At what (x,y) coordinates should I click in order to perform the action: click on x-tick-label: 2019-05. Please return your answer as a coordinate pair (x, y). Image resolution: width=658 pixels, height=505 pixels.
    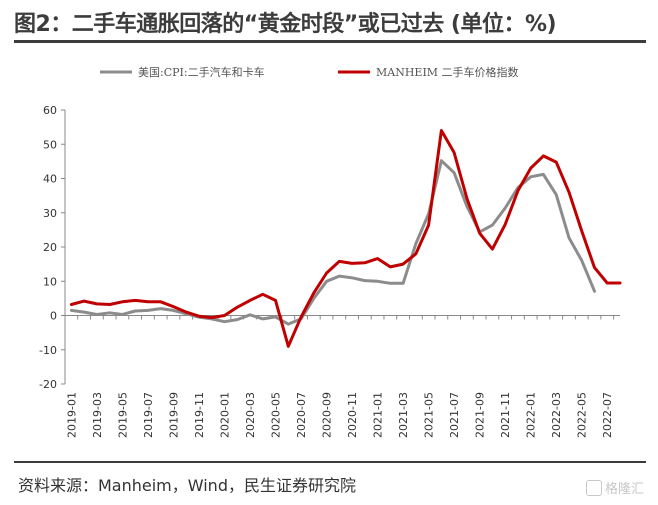
    Looking at the image, I should click on (122, 415).